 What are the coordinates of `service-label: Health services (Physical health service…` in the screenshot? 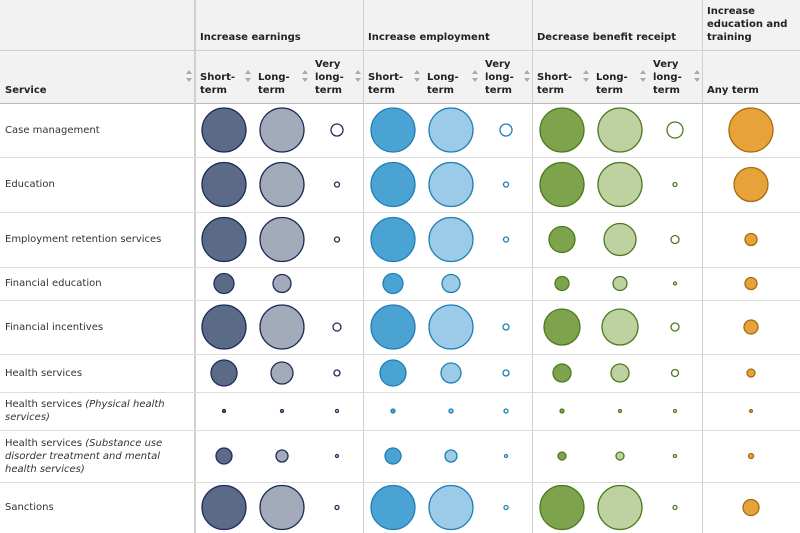 It's located at (97, 411).